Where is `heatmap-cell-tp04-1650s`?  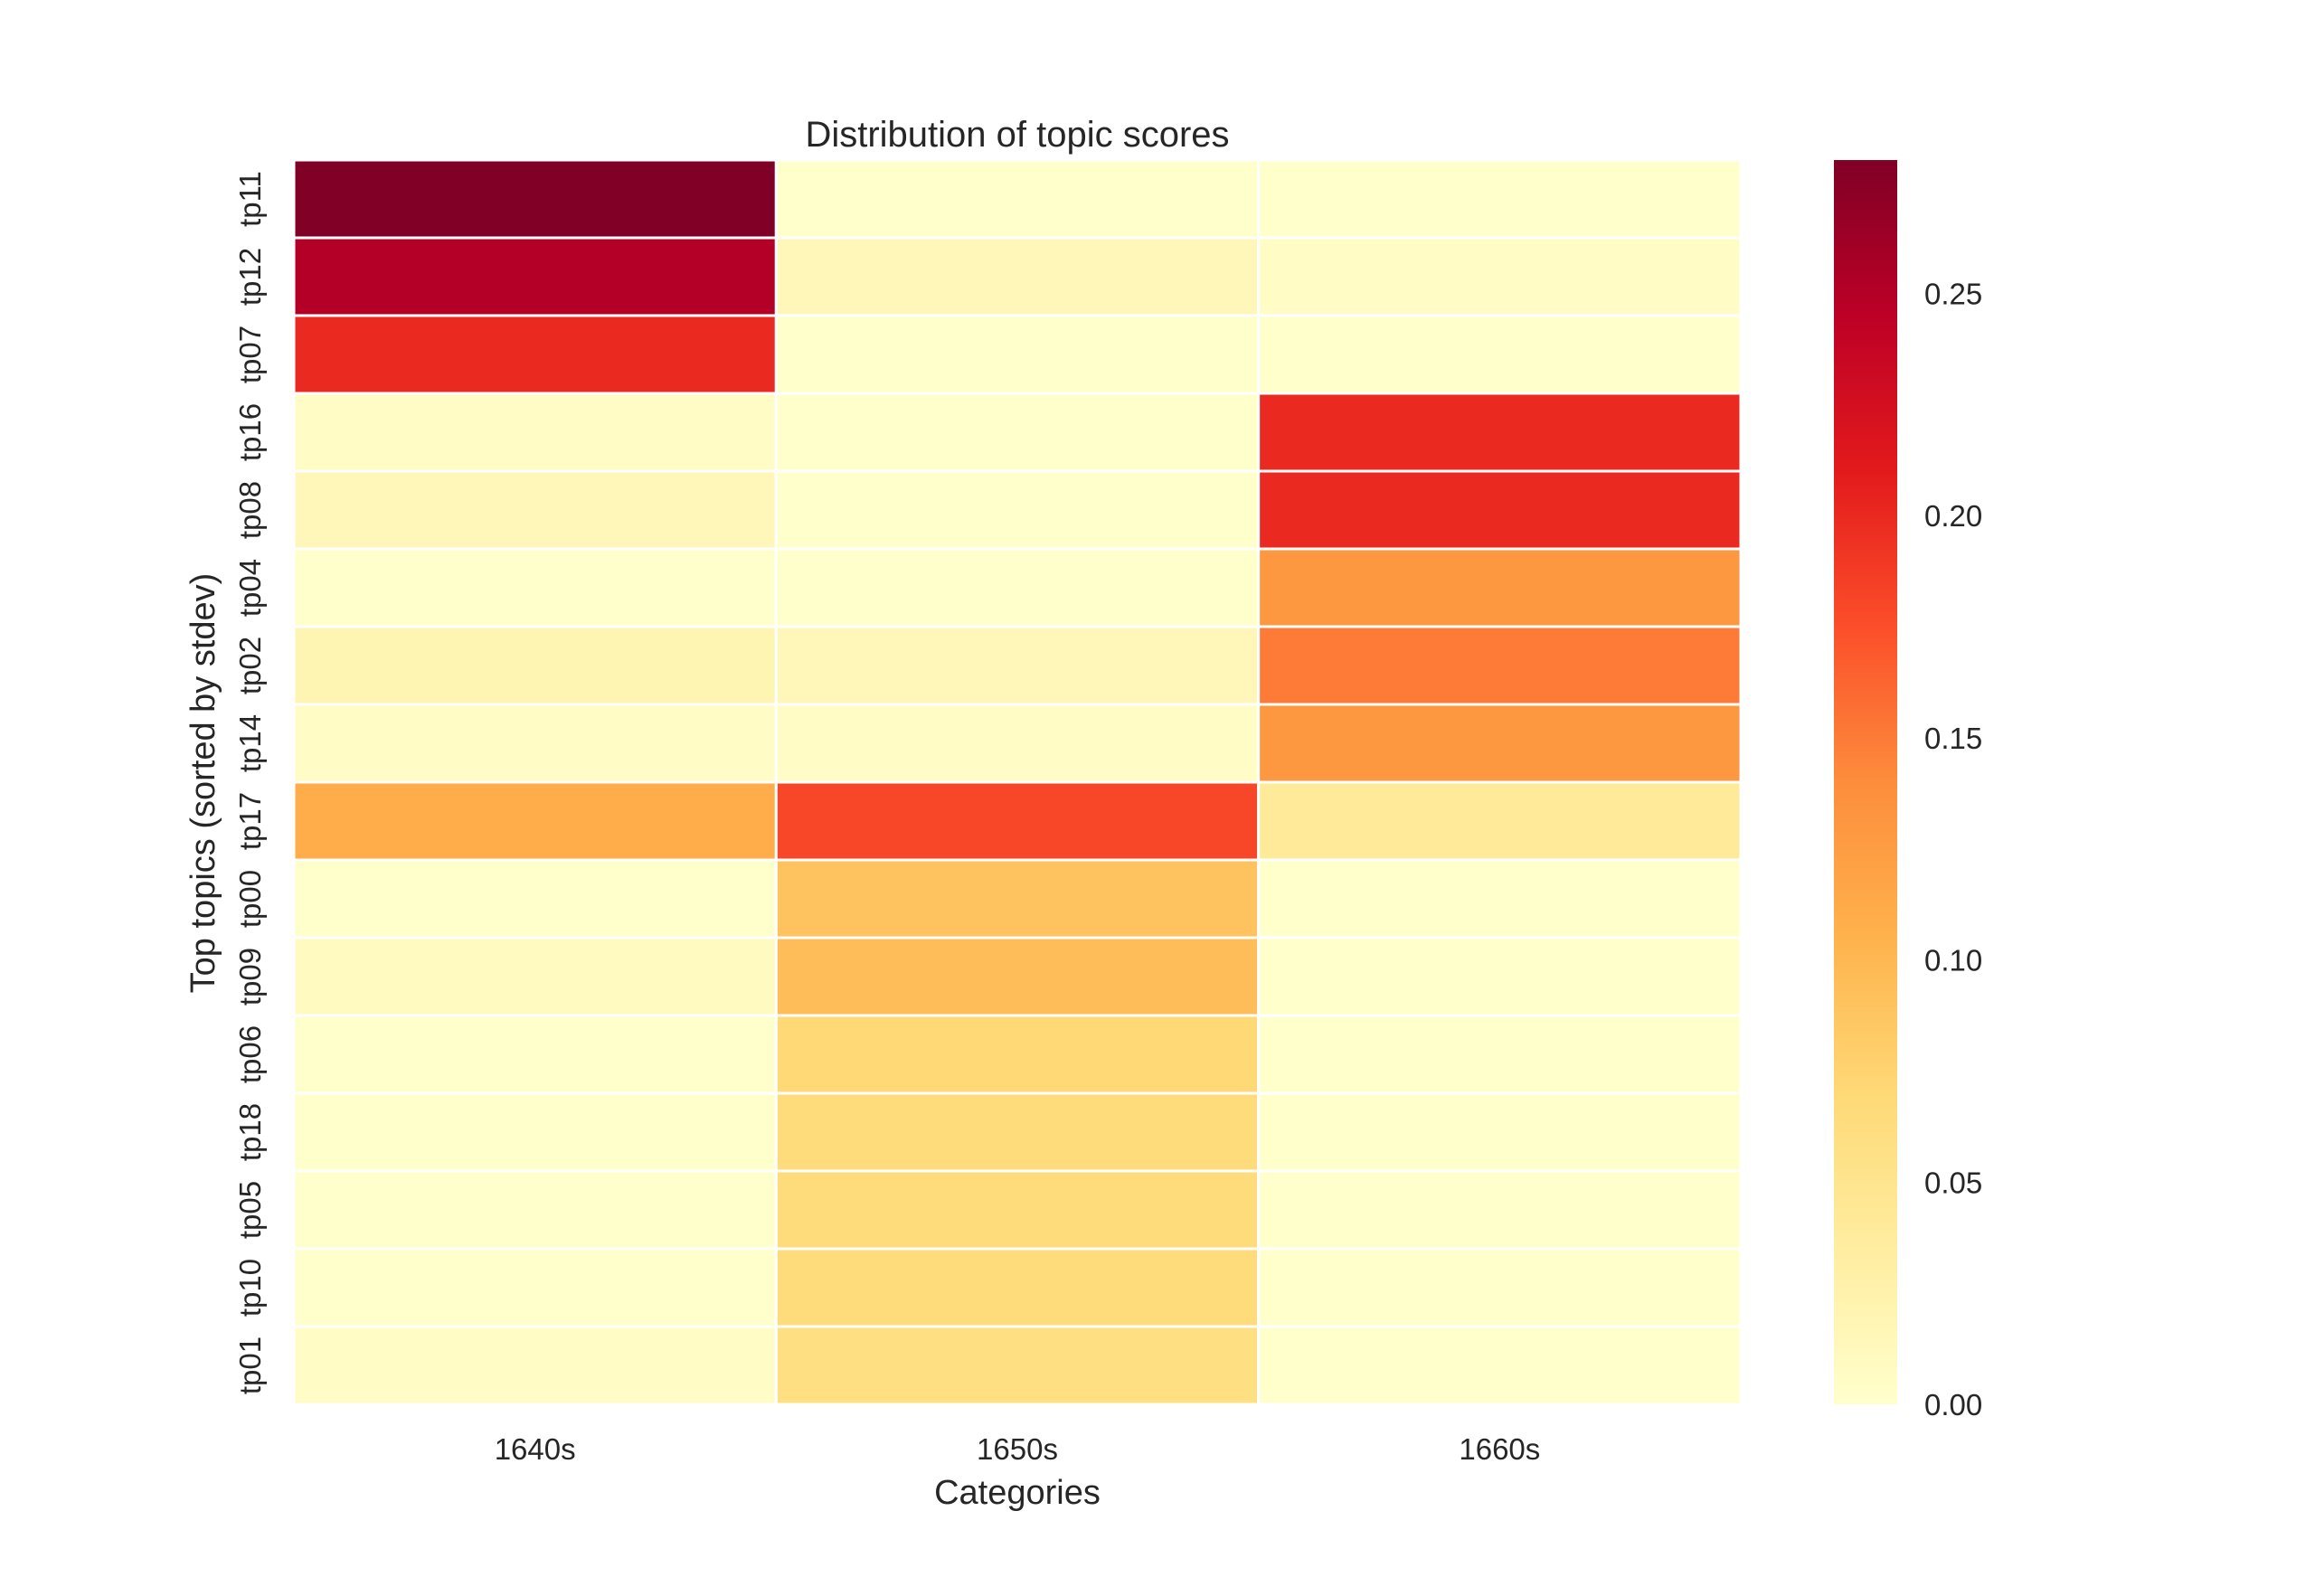
heatmap-cell-tp04-1650s is located at coordinates (1017, 587).